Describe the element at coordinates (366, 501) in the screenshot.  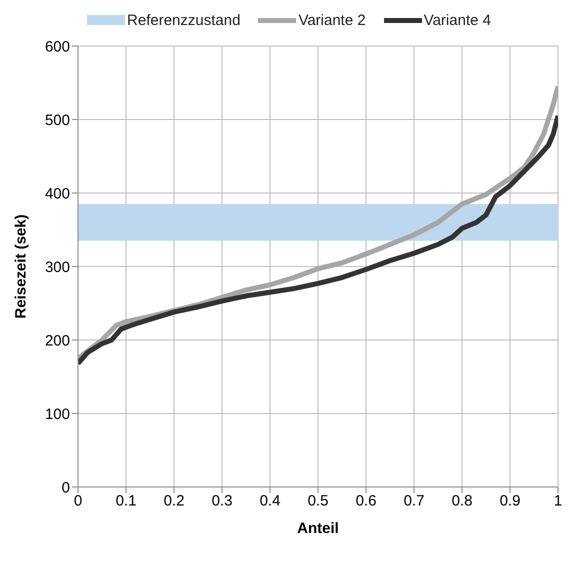
I see `x-tick-label: 0.6` at that location.